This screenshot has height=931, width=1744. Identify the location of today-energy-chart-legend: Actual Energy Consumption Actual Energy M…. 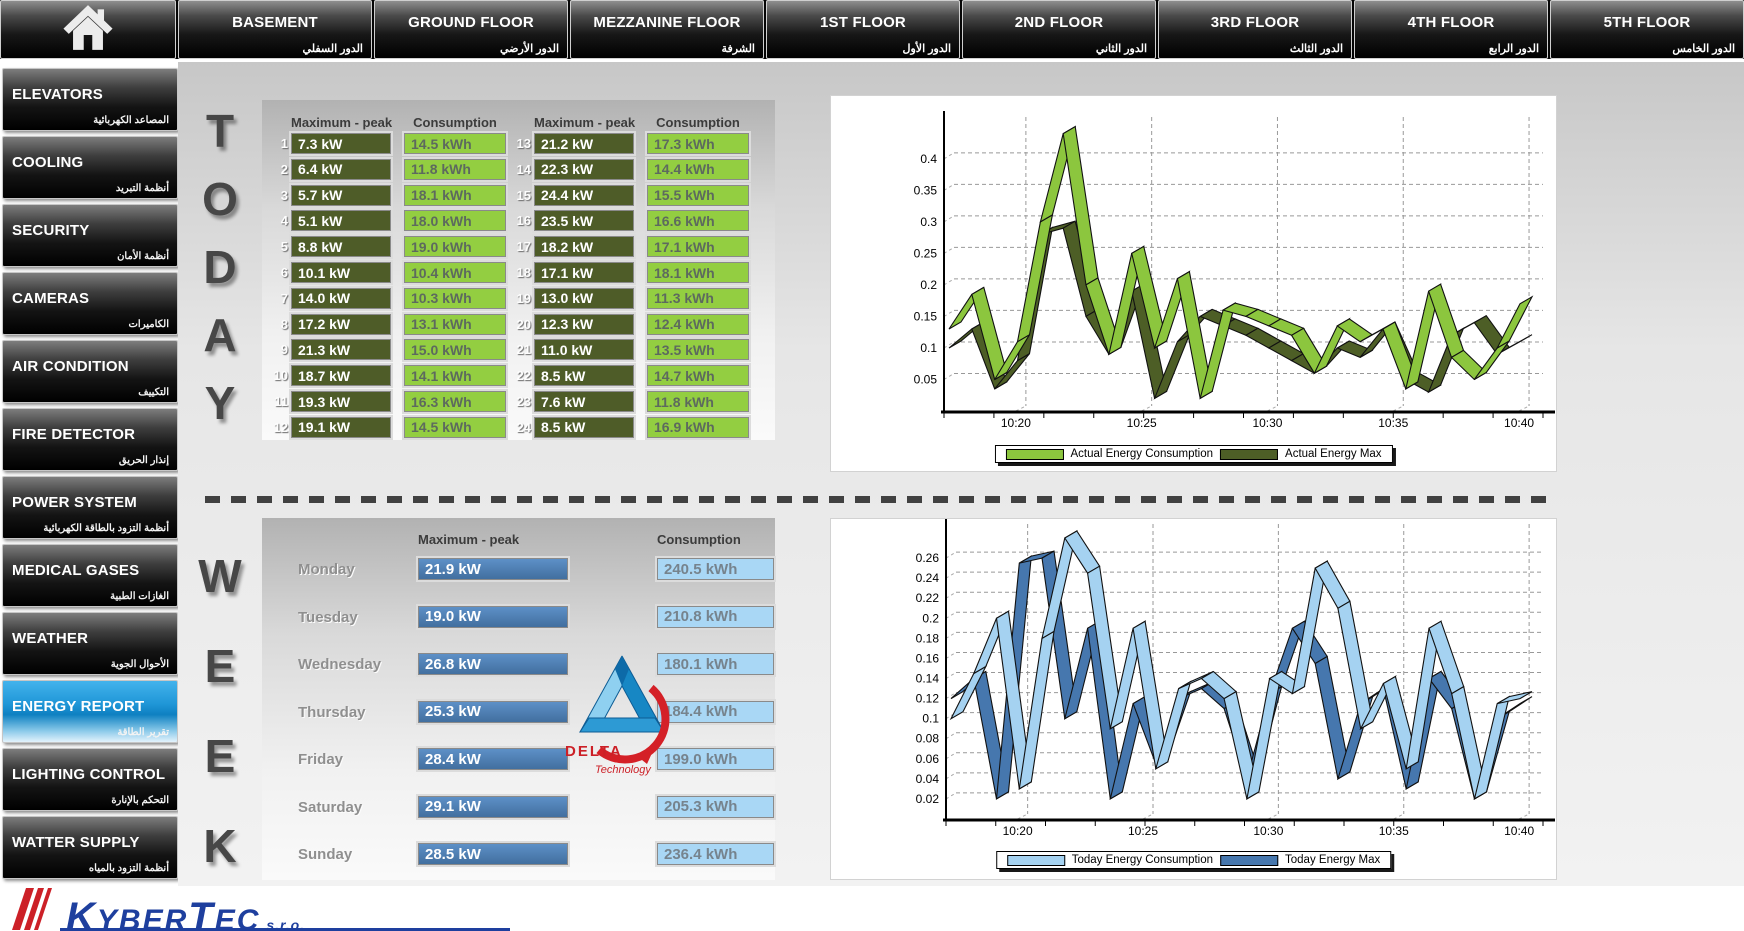
(1193, 454).